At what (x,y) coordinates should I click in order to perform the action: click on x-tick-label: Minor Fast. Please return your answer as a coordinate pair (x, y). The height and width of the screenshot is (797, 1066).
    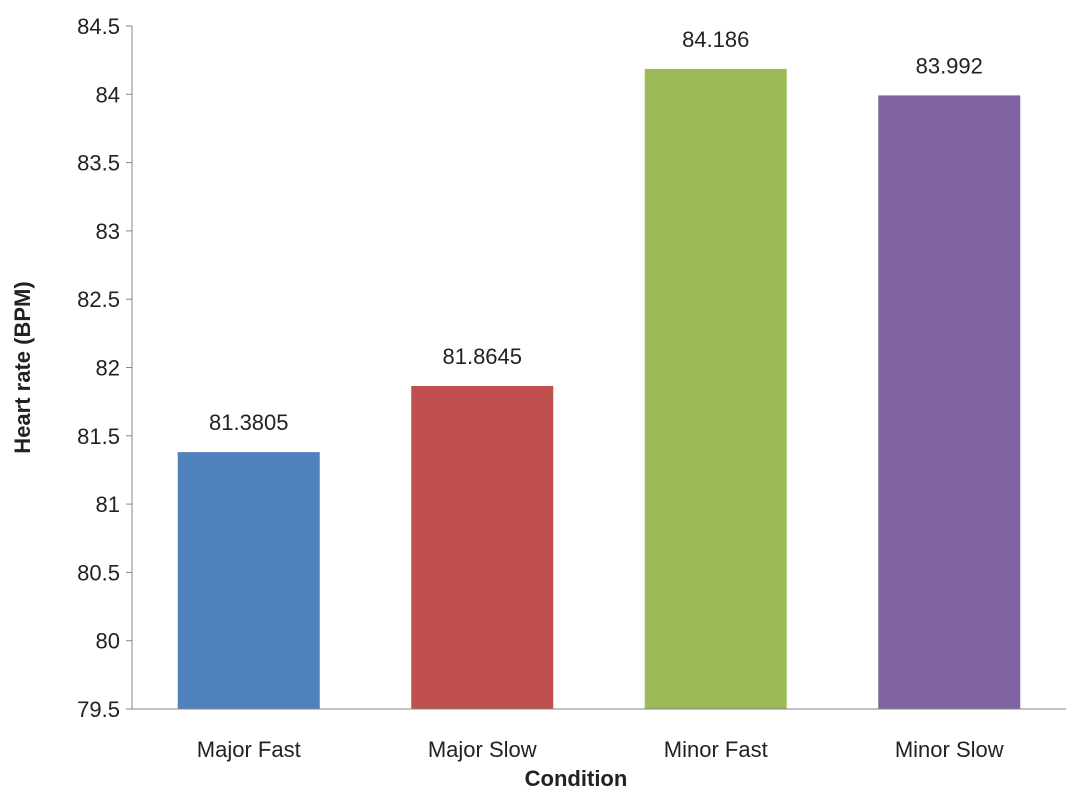
    Looking at the image, I should click on (716, 749).